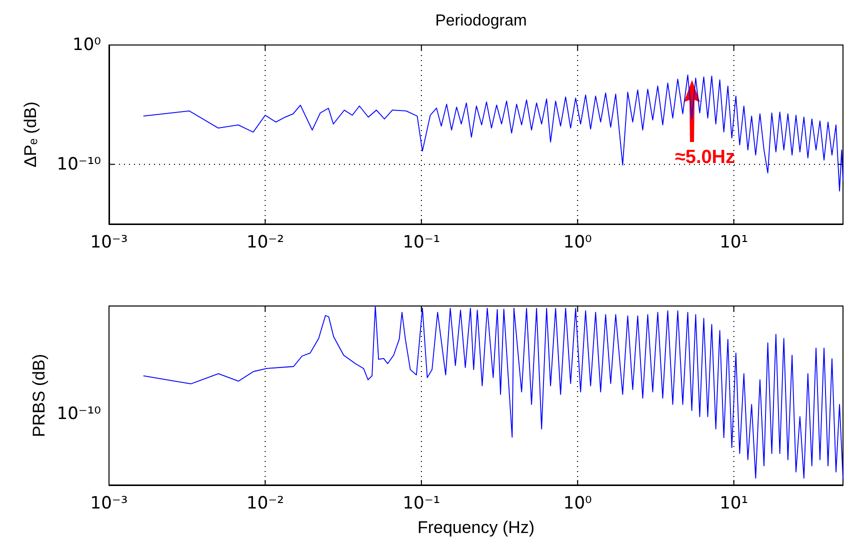  Describe the element at coordinates (39, 396) in the screenshot. I see `y-axis-title: PRBS (dB)` at that location.